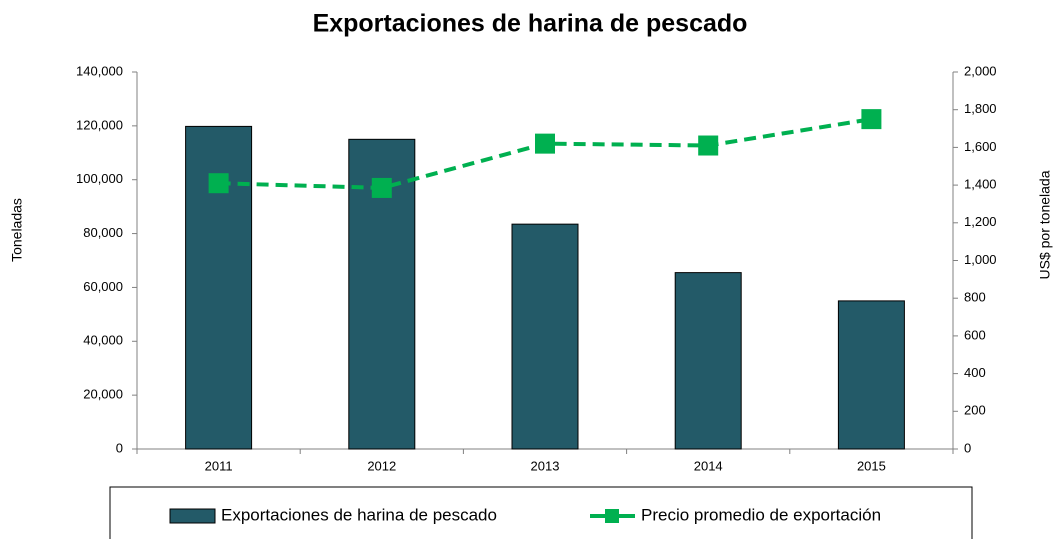  What do you see at coordinates (967, 447) in the screenshot?
I see `y2-tick-label: 0` at bounding box center [967, 447].